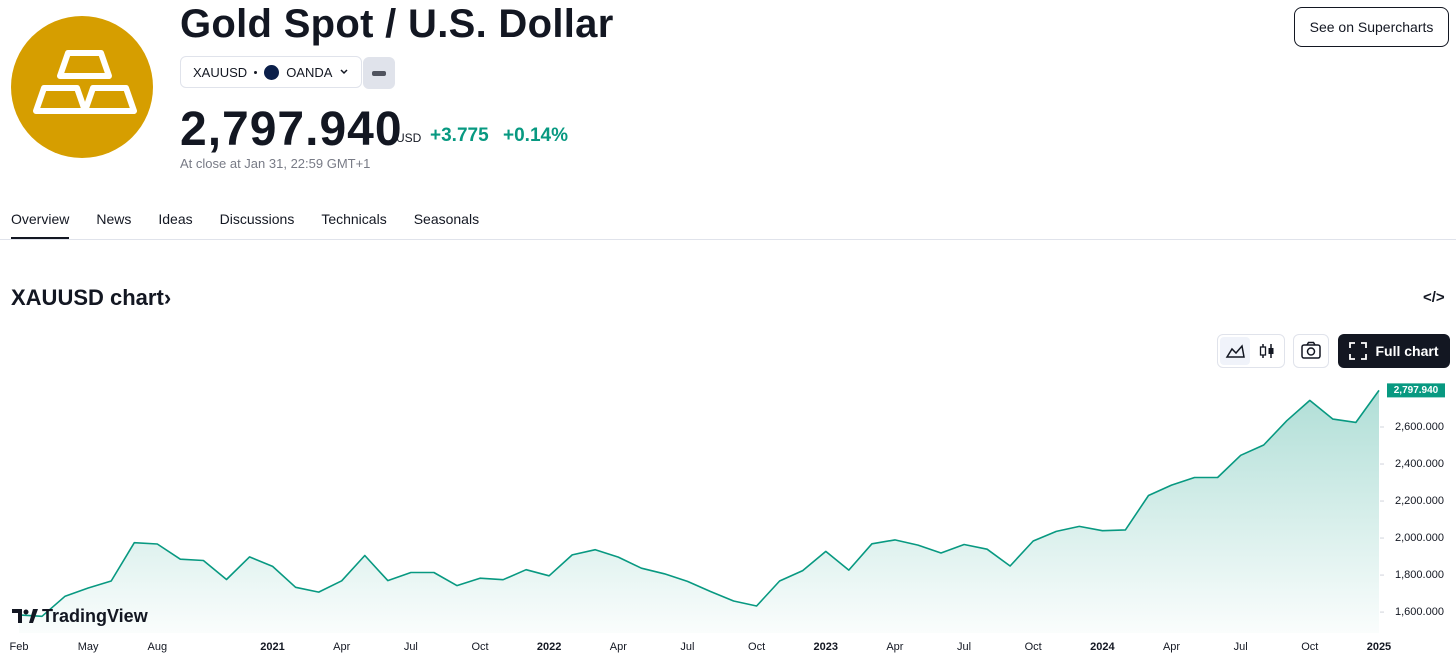 This screenshot has height=665, width=1456. Describe the element at coordinates (535, 135) in the screenshot. I see `change-percent: +0.14%` at that location.